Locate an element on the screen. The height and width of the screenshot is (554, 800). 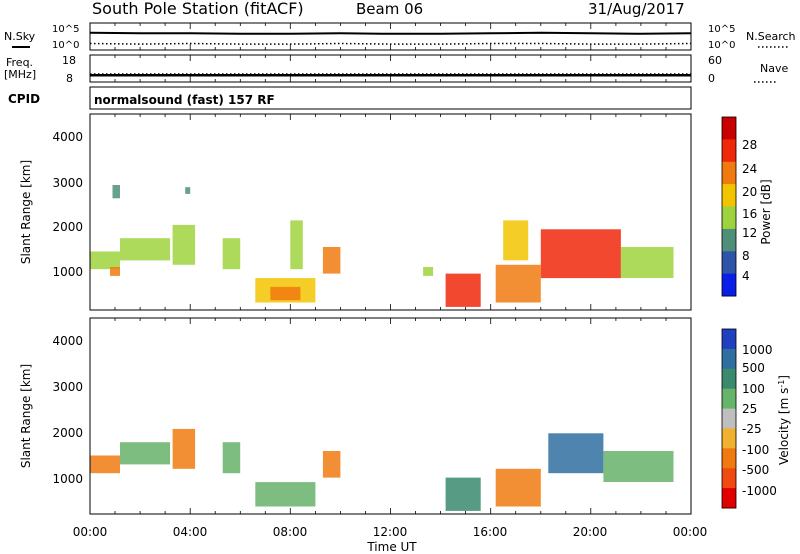
power-colorbar is located at coordinates (729, 207).